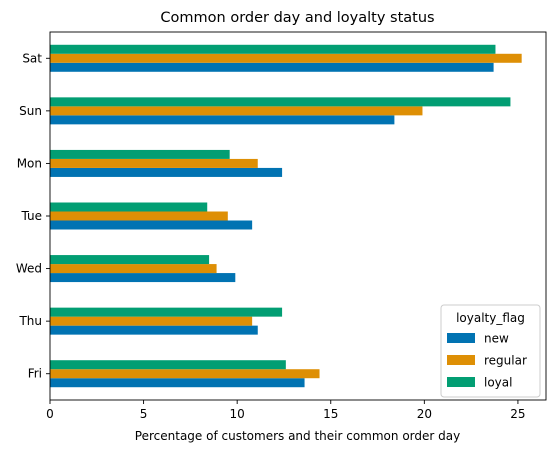 This screenshot has height=453, width=555. I want to click on y-axis: Sat Sun Mon Tue Wed Thu Fri, so click(33, 216).